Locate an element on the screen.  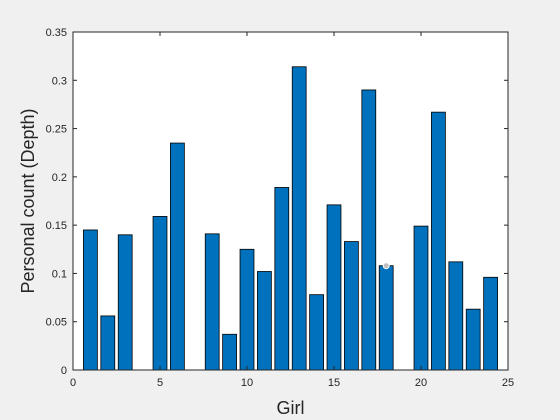
x-tick-label: 25 is located at coordinates (508, 383).